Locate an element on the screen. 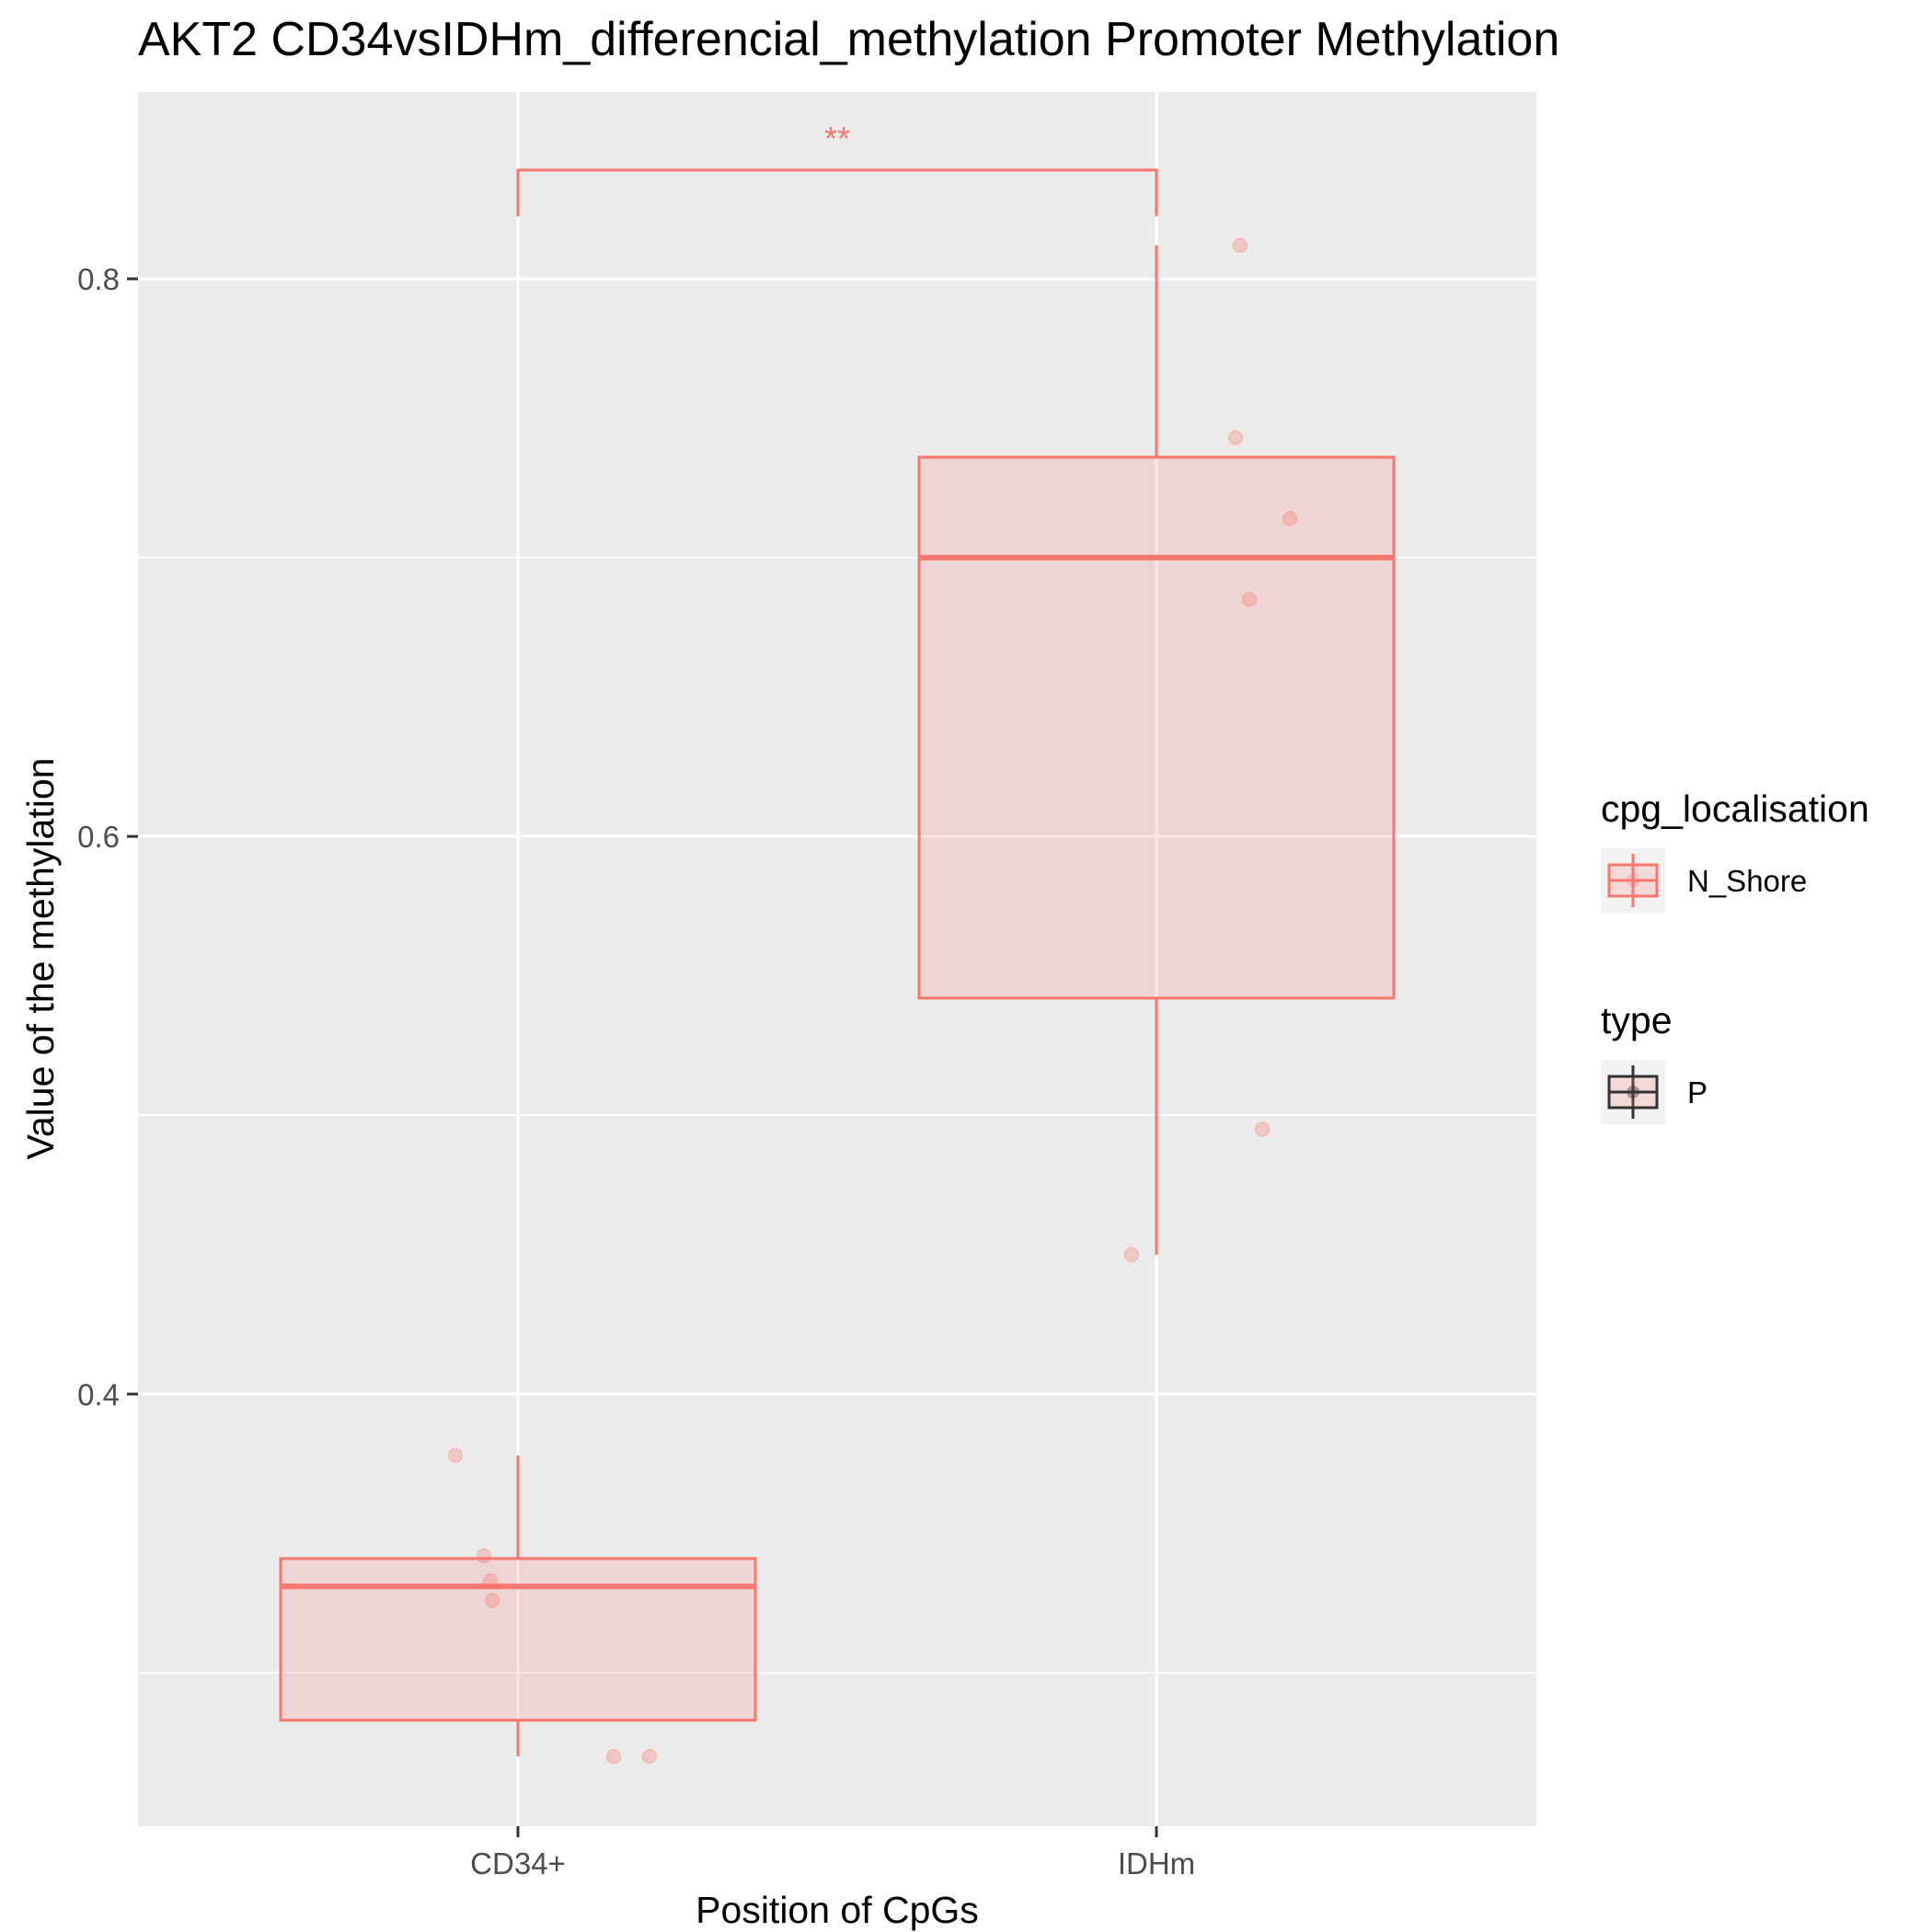 This screenshot has width=1932, height=1932. y-tick-label: 0.8 is located at coordinates (98, 279).